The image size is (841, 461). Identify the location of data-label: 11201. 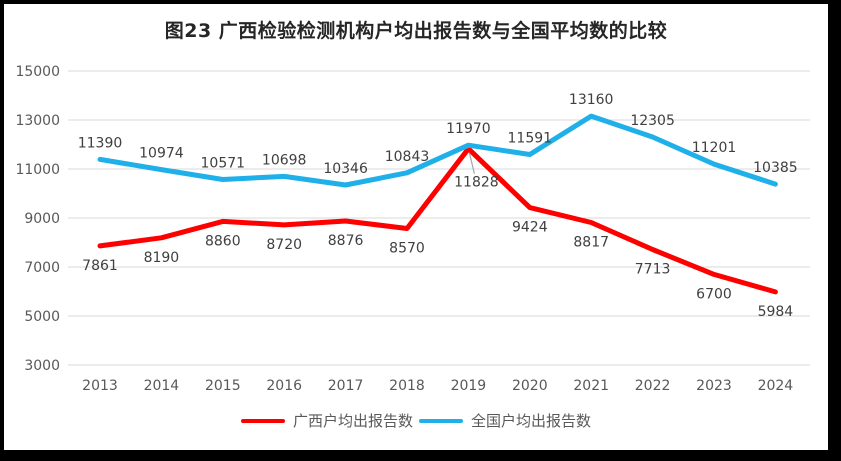
(714, 148).